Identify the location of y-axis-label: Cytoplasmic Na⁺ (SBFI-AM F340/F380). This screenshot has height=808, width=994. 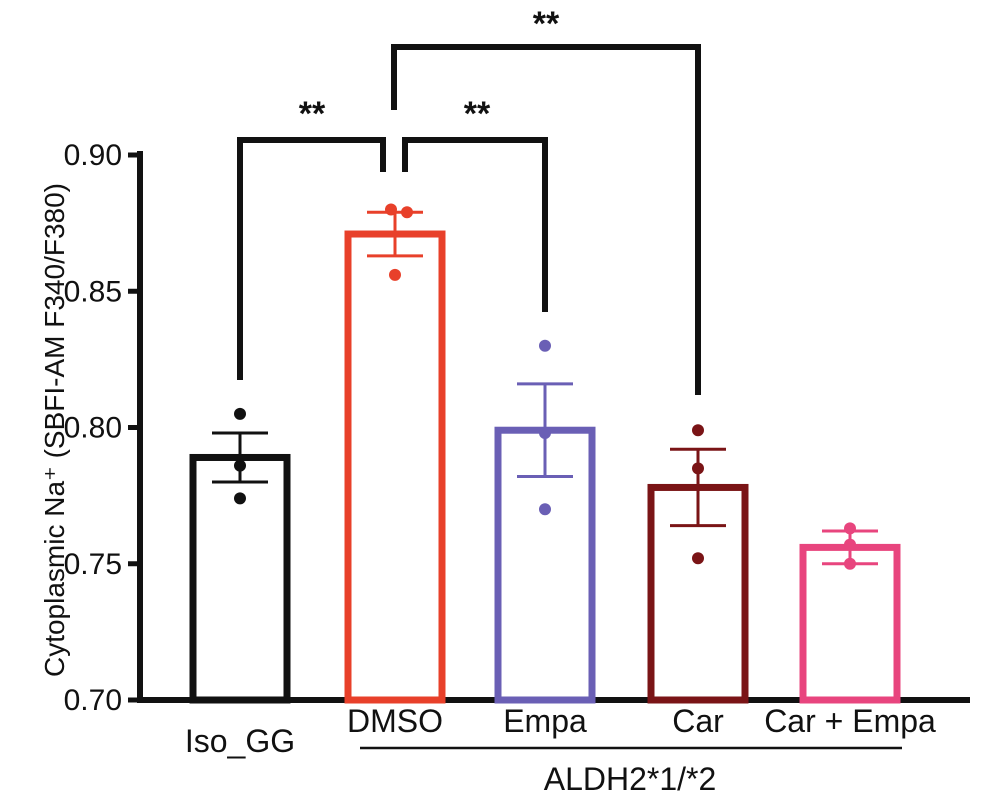
(54, 430).